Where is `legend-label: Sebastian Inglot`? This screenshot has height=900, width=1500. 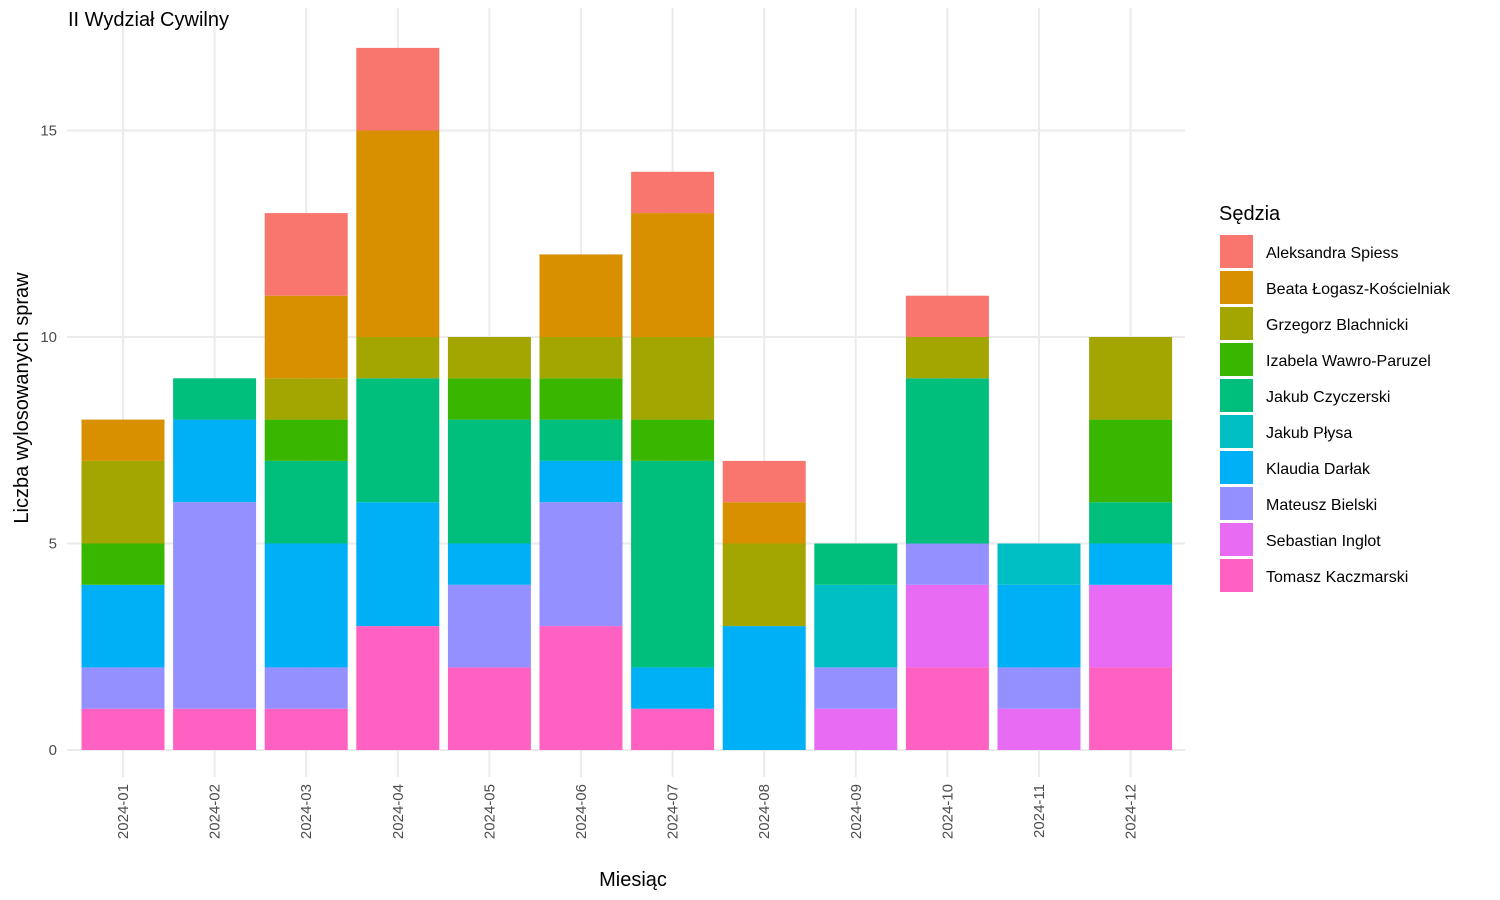
legend-label: Sebastian Inglot is located at coordinates (1323, 541).